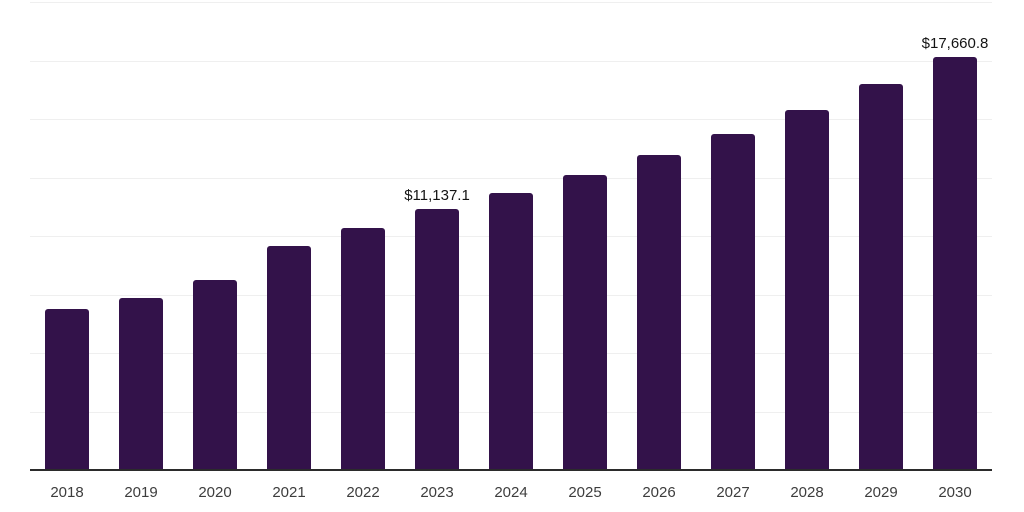 This screenshot has height=512, width=1024. I want to click on bar-2019, so click(141, 383).